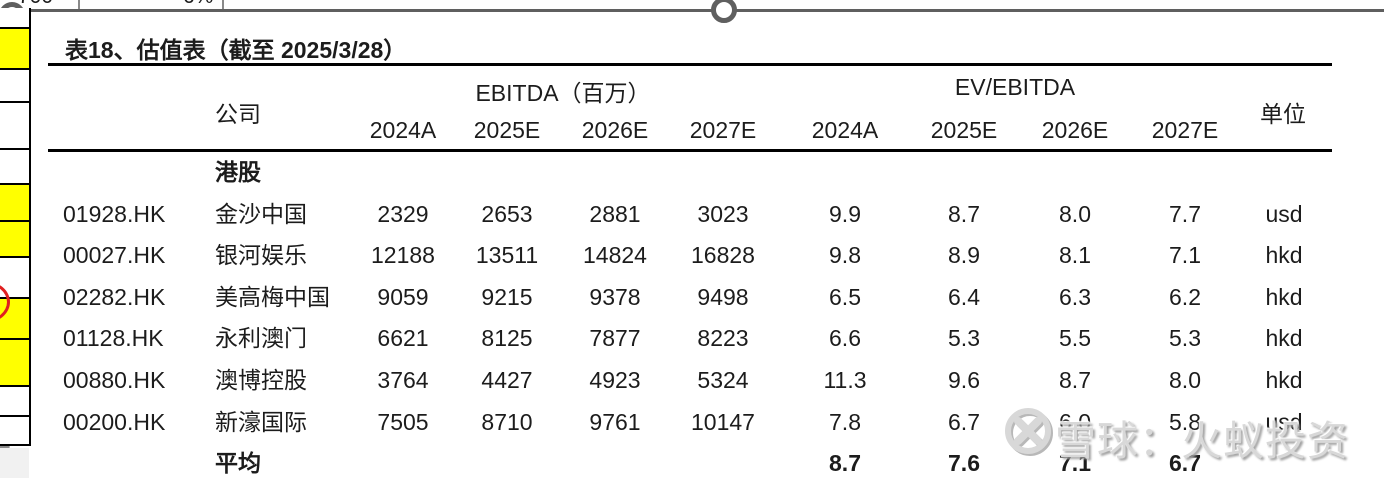  I want to click on header-unit: 单位, so click(1283, 114).